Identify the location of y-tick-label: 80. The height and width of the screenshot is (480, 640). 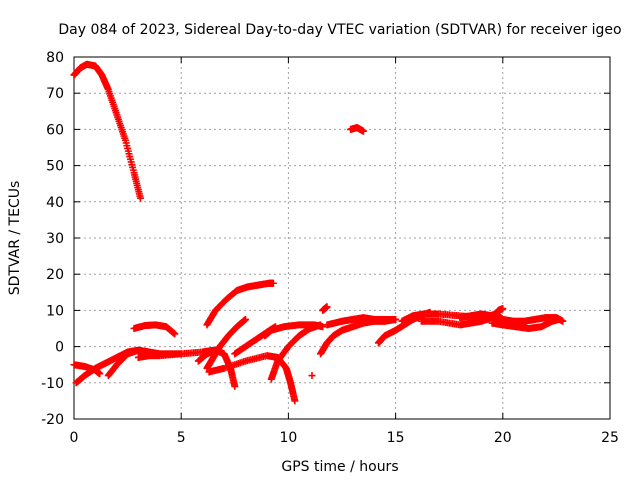
(55, 58).